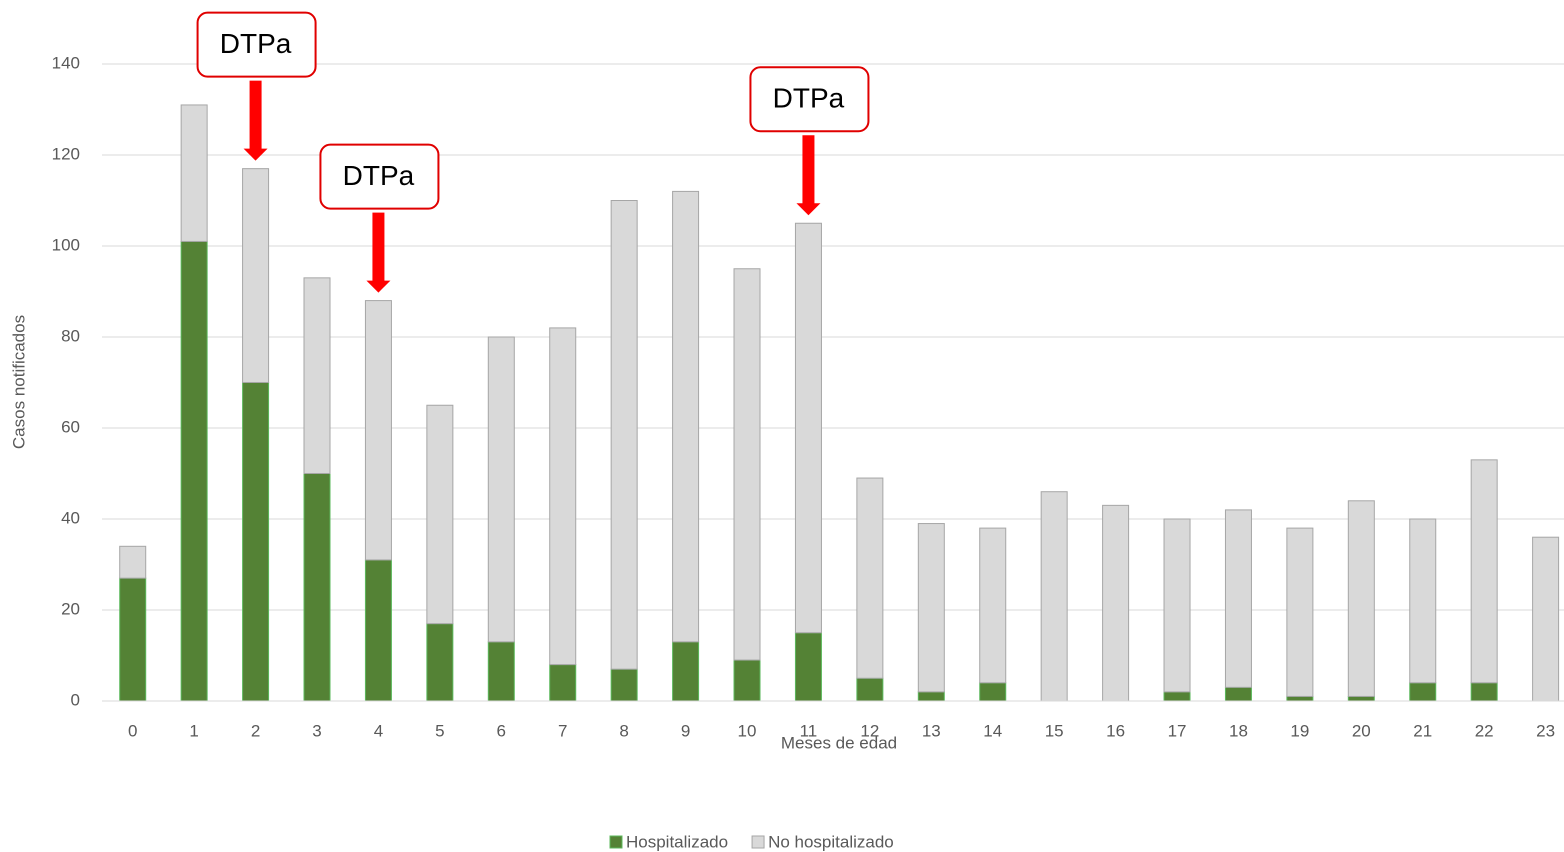 The image size is (1564, 852). Describe the element at coordinates (1115, 730) in the screenshot. I see `x-tick-label: 16` at that location.